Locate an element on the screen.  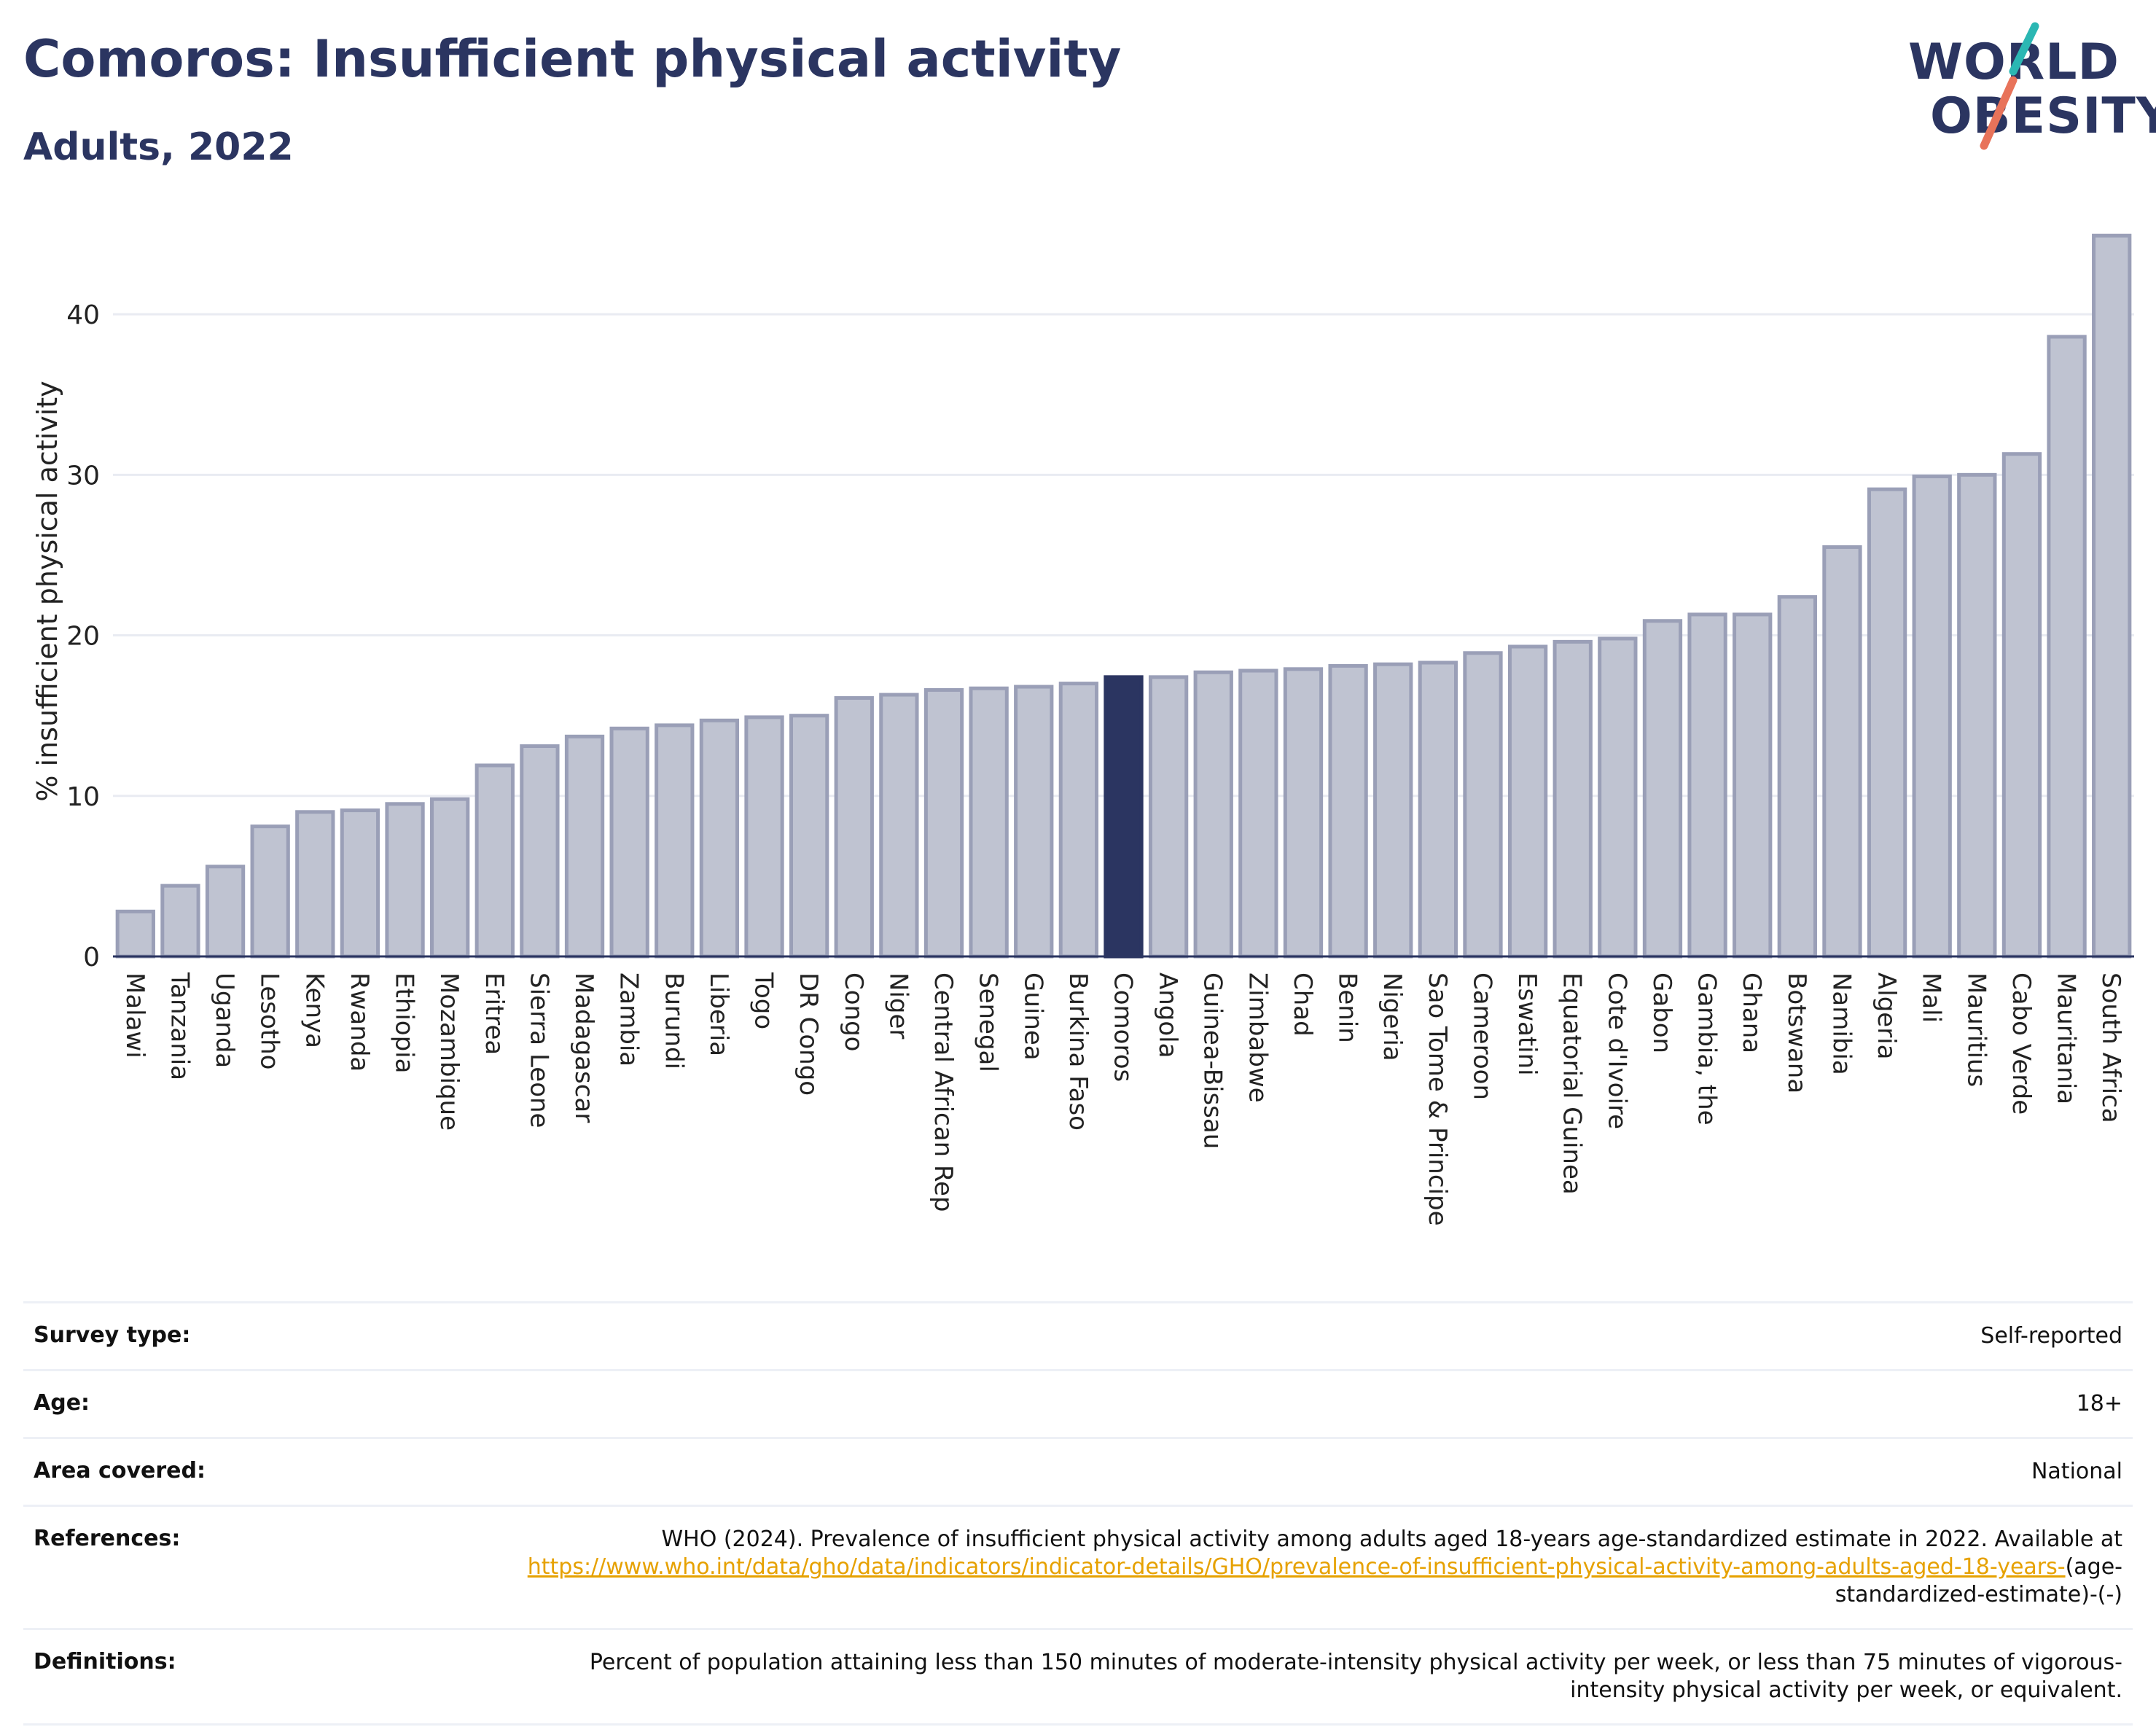
bar-guinea-bissau is located at coordinates (1213, 814).